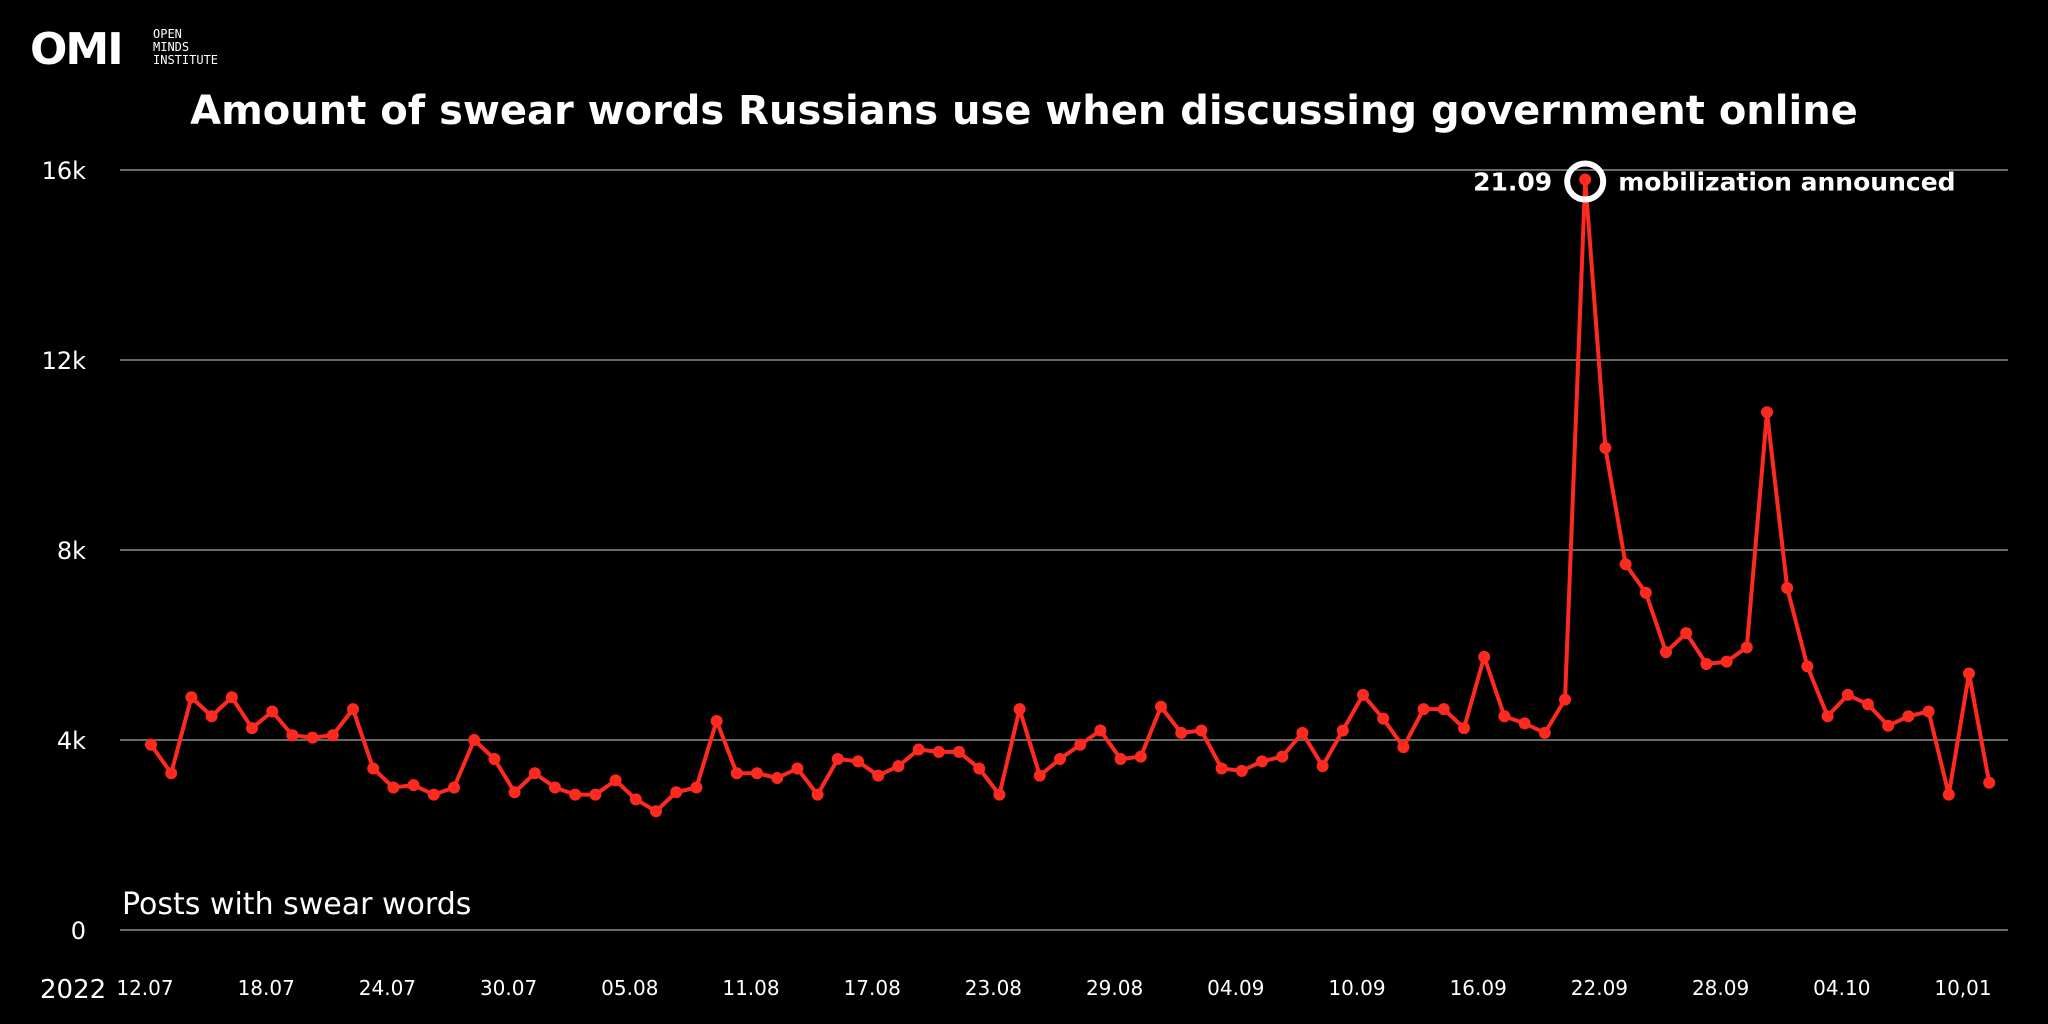  I want to click on y-tick-label: 0, so click(78, 931).